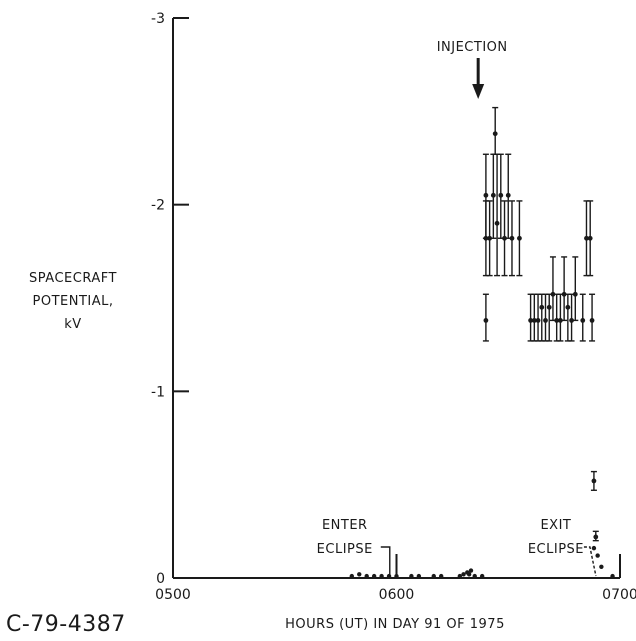 The width and height of the screenshot is (636, 641). Describe the element at coordinates (173, 595) in the screenshot. I see `x-tick-label: 0500` at that location.